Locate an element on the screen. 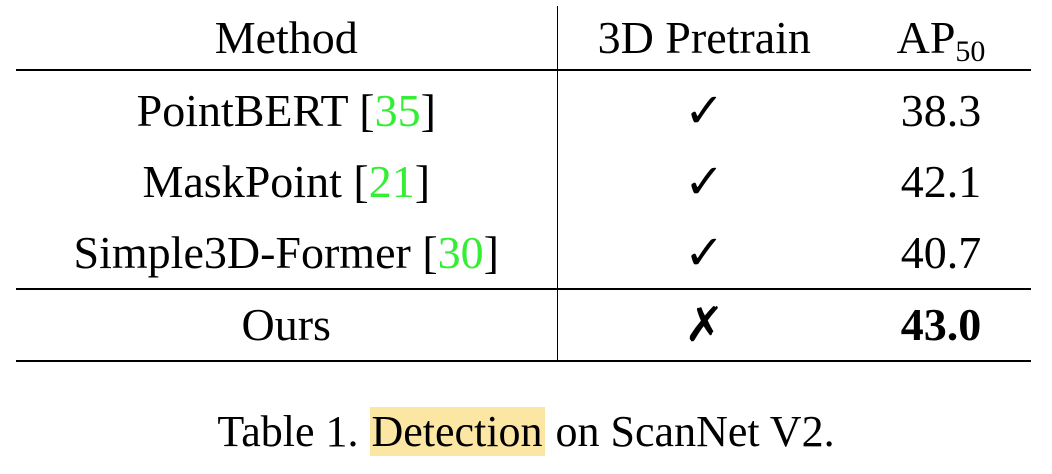 The height and width of the screenshot is (474, 1052). caption-prefix: Table 1. is located at coordinates (293, 431).